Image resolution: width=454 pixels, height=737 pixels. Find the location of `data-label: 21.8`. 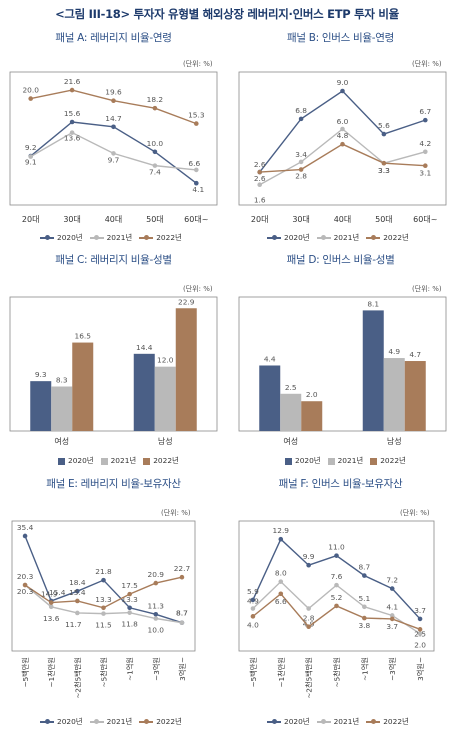

data-label: 21.8 is located at coordinates (103, 571).